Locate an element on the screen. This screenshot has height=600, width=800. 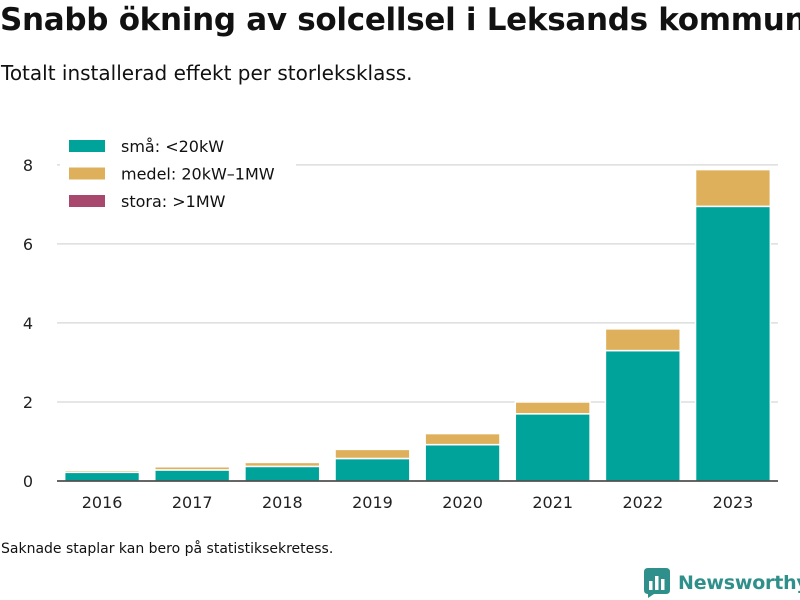
y-tick-label: 6 is located at coordinates (28, 244).